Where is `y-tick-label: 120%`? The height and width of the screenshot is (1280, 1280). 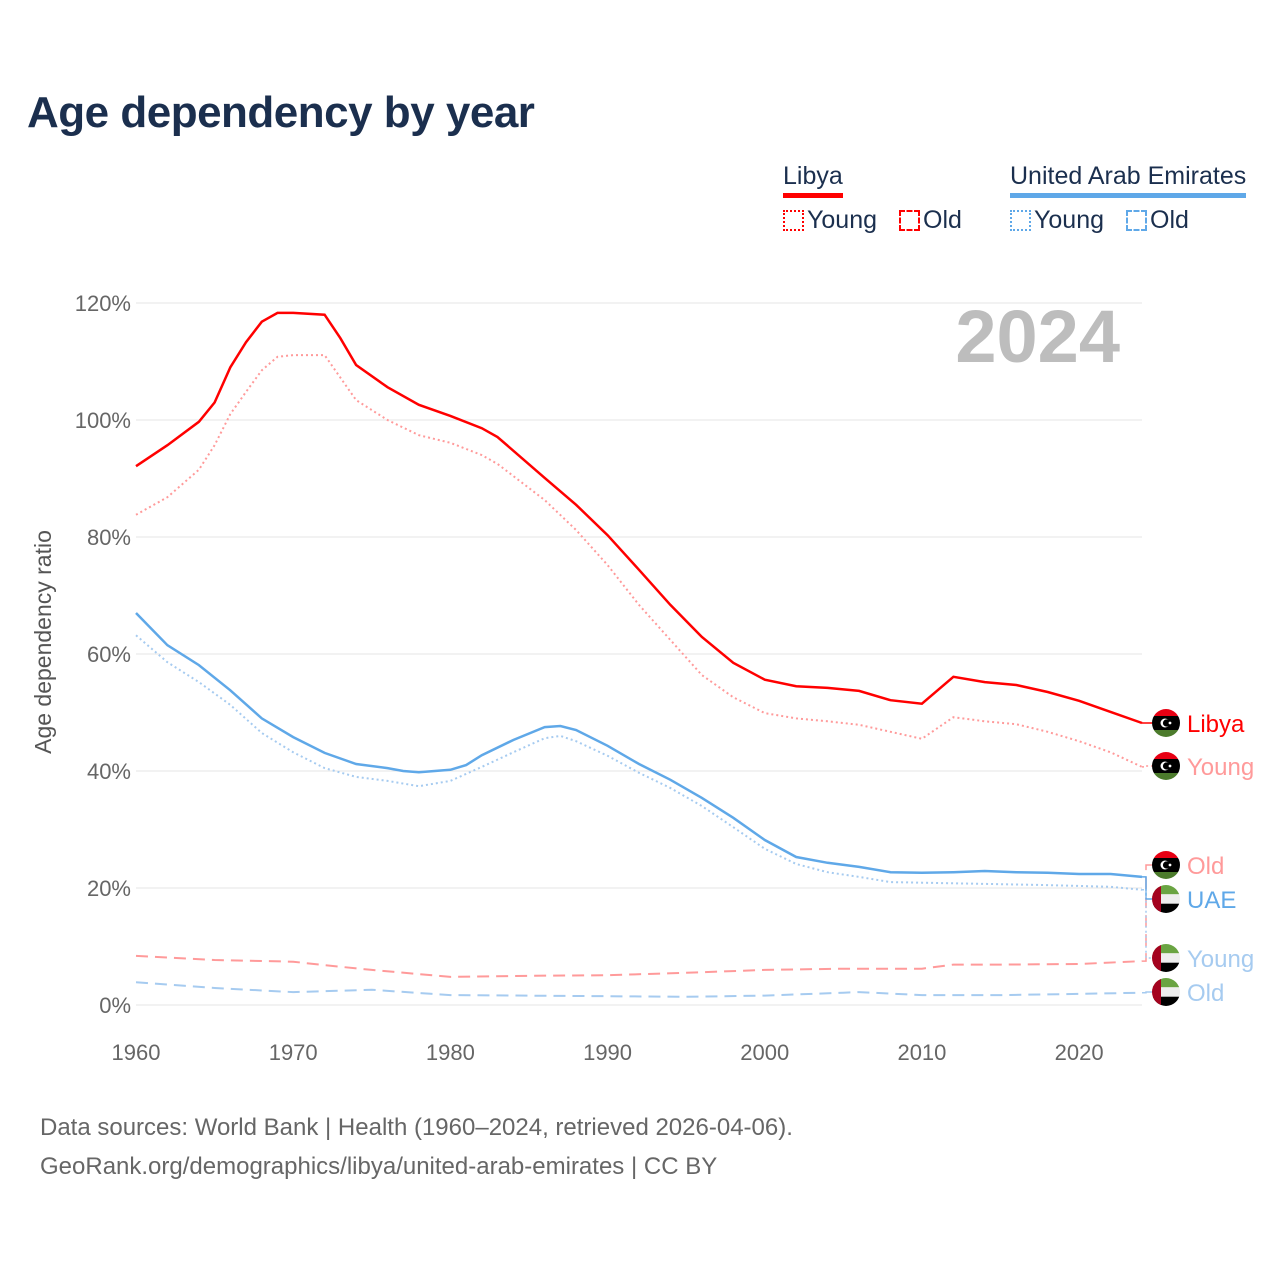
y-tick-label: 120% is located at coordinates (103, 303).